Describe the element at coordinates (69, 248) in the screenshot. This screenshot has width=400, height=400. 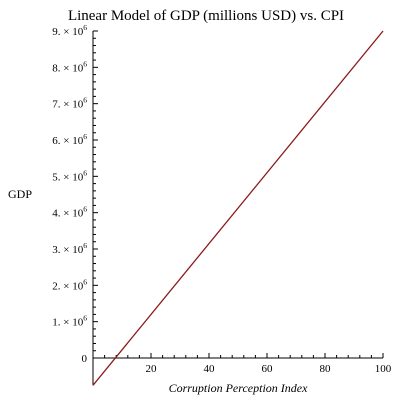
I see `y-tick-label: 3. × 106` at that location.